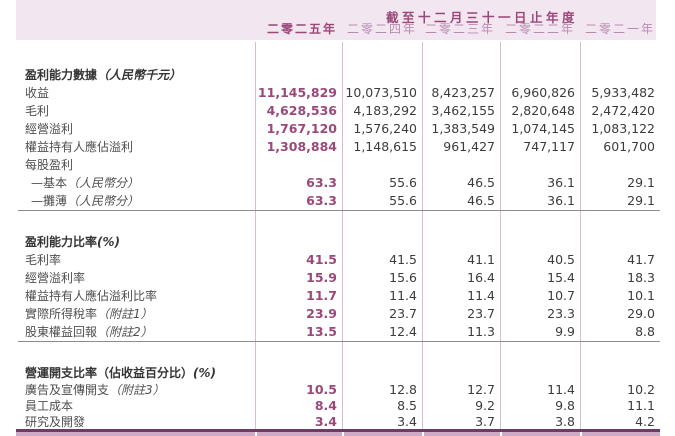 This screenshot has width=675, height=436. I want to click on row-label-text: 毛利率, so click(43, 260).